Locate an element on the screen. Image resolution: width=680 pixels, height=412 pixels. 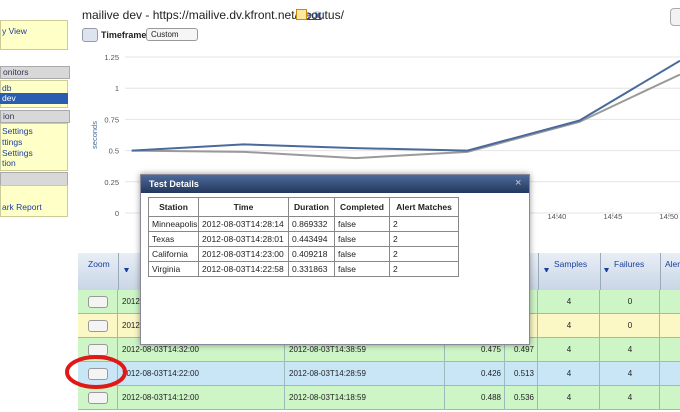
y-tick-label: 1 is located at coordinates (117, 88).